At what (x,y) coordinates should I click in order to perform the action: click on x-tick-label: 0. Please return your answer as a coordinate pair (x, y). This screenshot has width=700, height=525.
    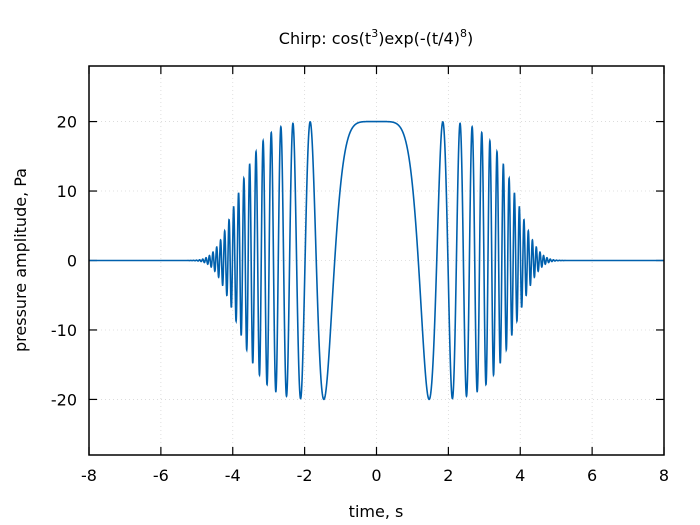
    Looking at the image, I should click on (376, 475).